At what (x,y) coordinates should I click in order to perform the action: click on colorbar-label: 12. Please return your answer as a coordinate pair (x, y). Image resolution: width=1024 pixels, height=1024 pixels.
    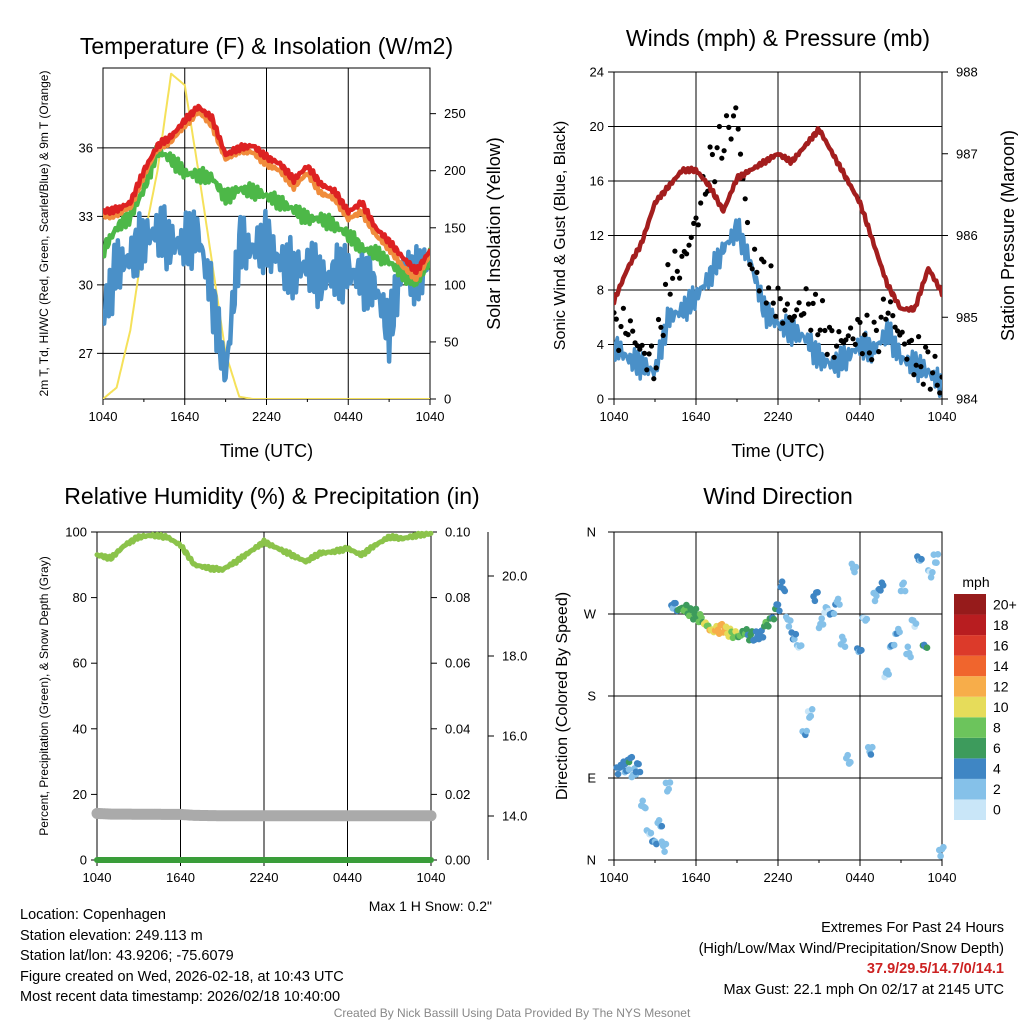
    Looking at the image, I should click on (1001, 686).